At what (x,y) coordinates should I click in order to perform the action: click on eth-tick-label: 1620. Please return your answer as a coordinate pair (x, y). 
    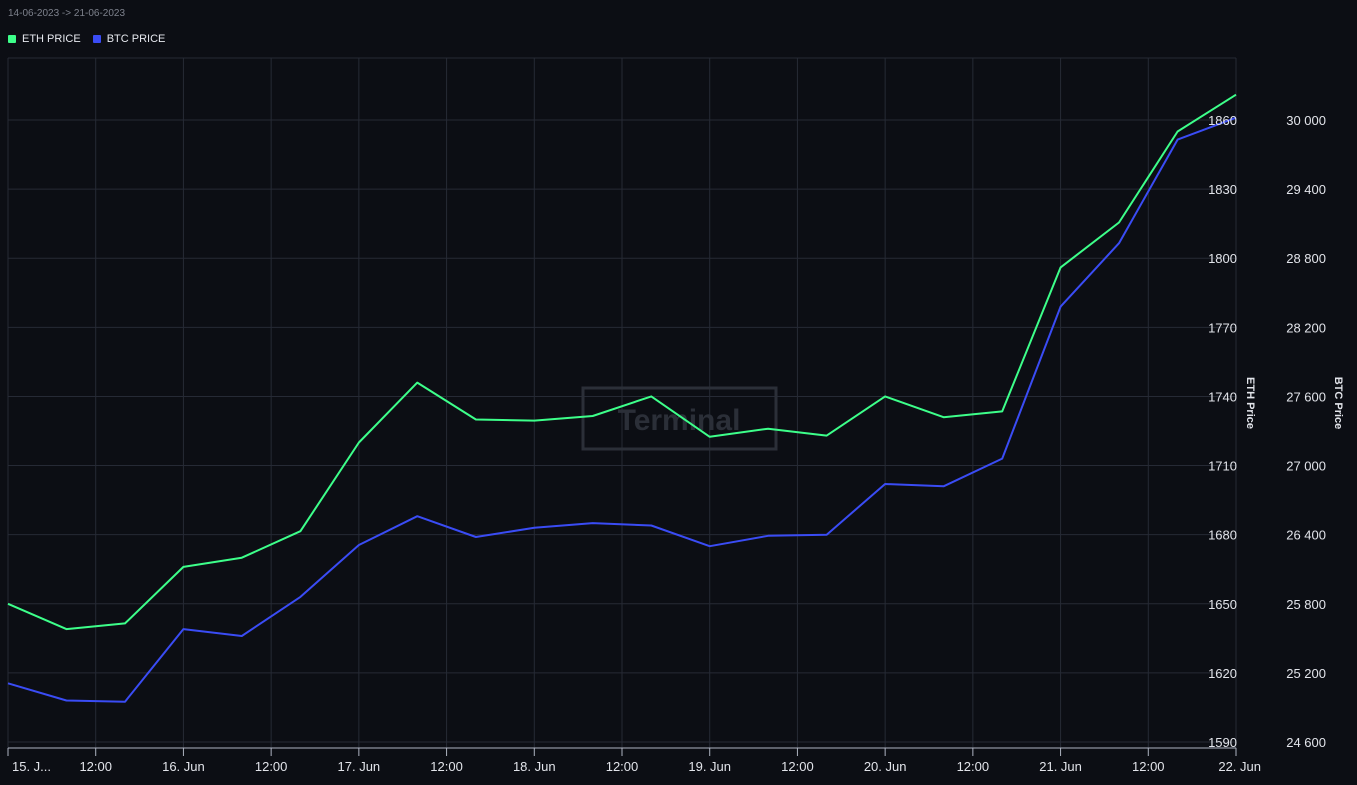
    Looking at the image, I should click on (1222, 673).